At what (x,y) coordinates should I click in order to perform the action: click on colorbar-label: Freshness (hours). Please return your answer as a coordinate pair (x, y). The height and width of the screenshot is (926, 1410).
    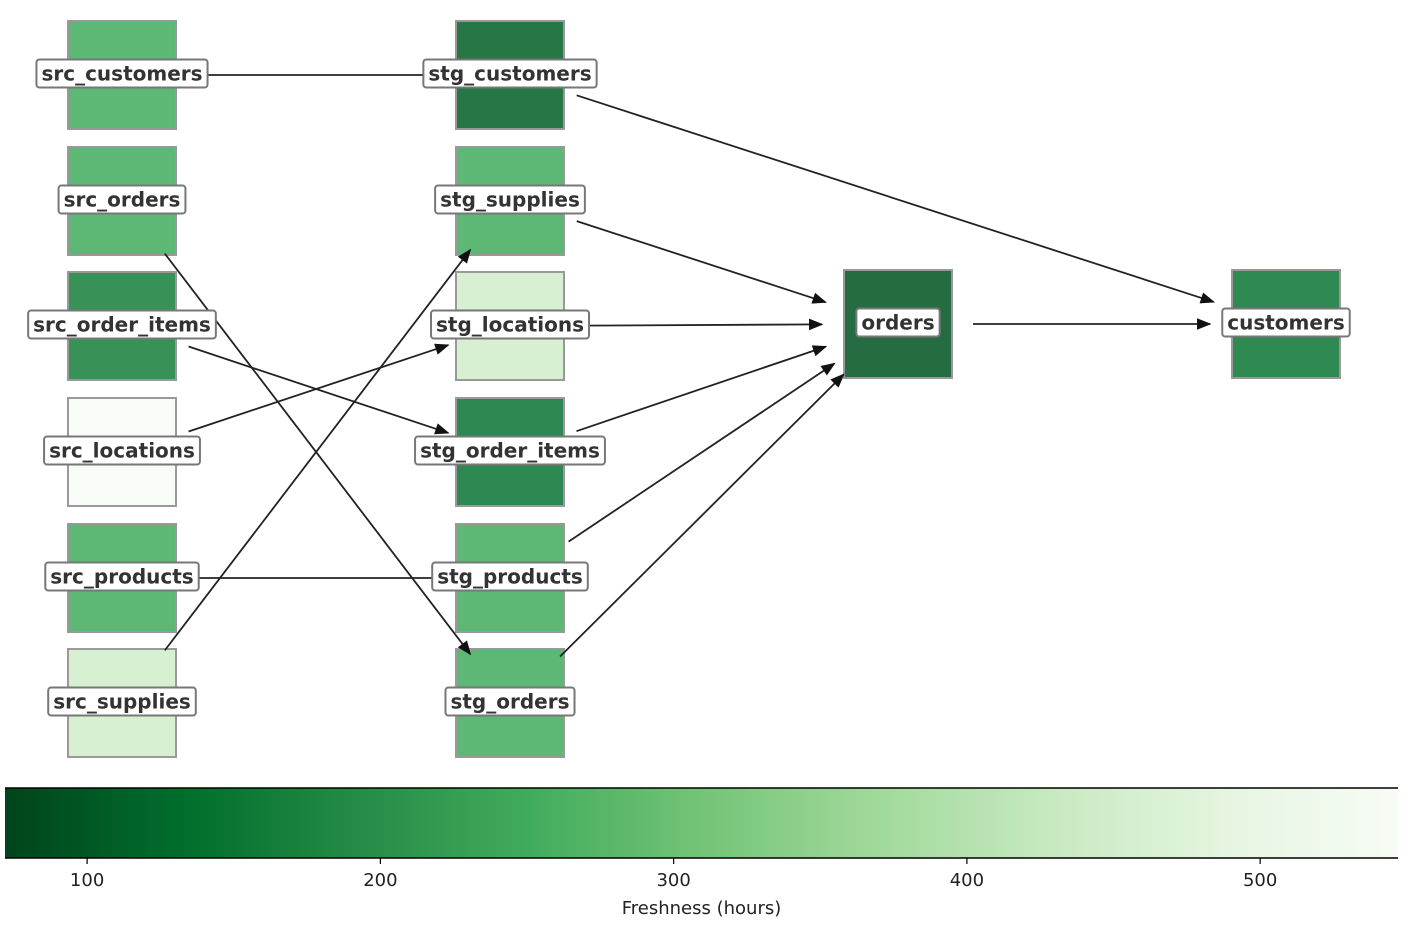
    Looking at the image, I should click on (702, 908).